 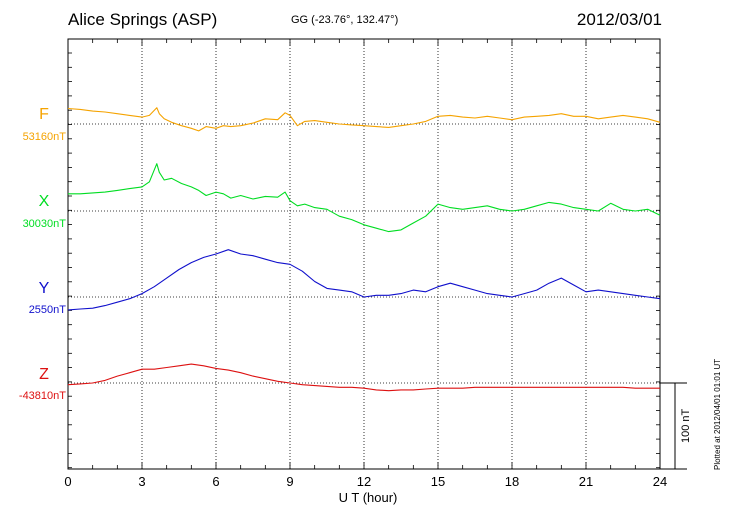 What do you see at coordinates (44, 114) in the screenshot?
I see `channel-label-f: F` at bounding box center [44, 114].